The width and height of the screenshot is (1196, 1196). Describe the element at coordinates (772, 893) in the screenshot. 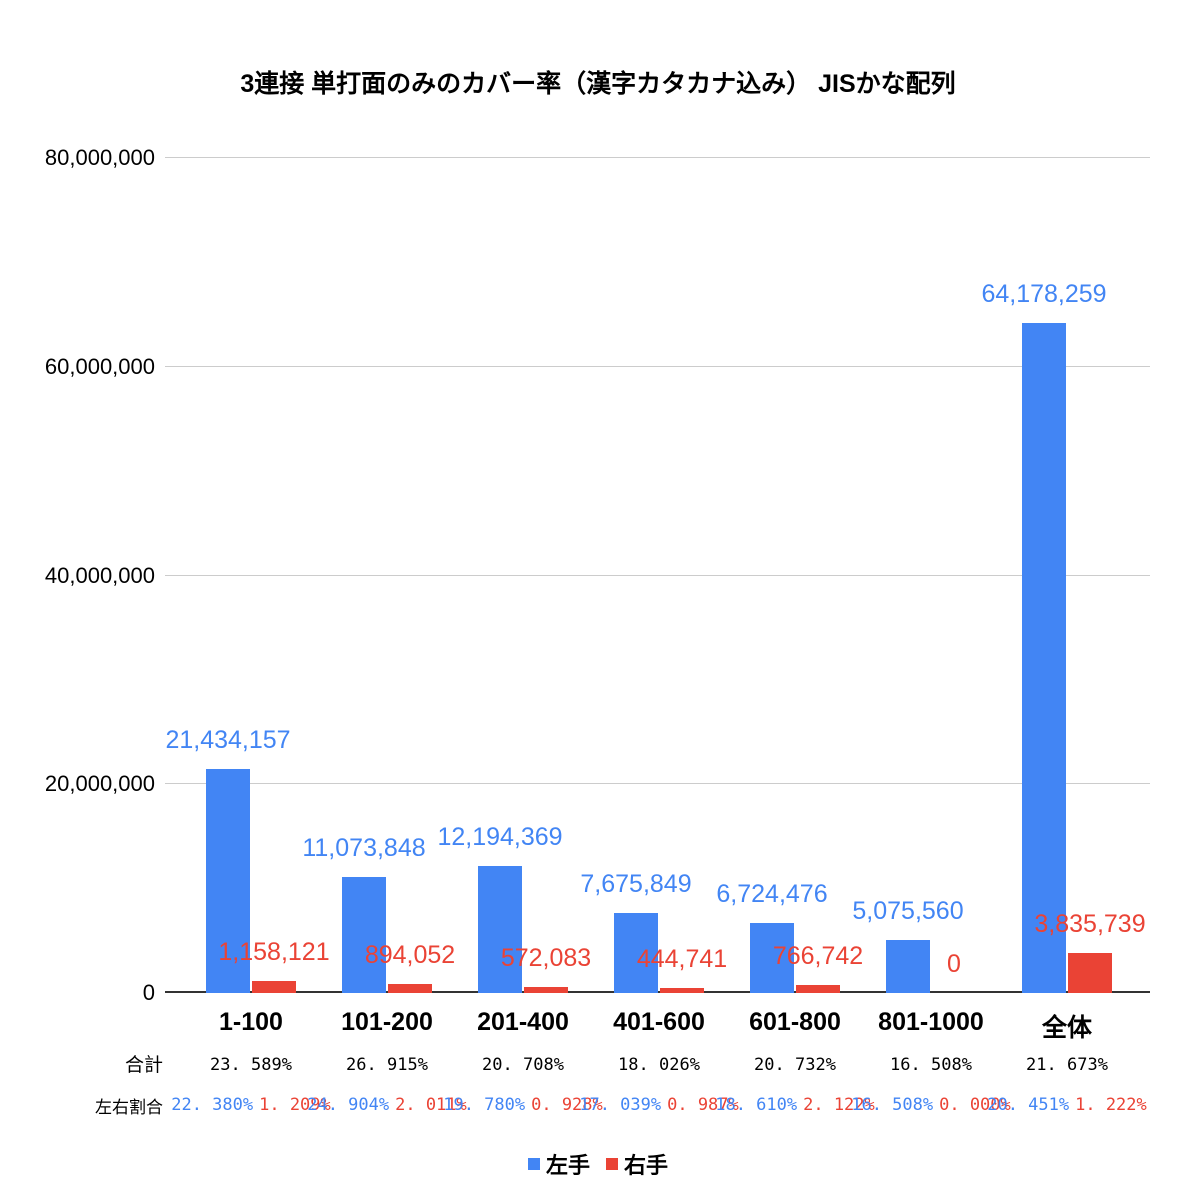

I see `bar-value-left-hand-601-800: 6,724,476` at that location.